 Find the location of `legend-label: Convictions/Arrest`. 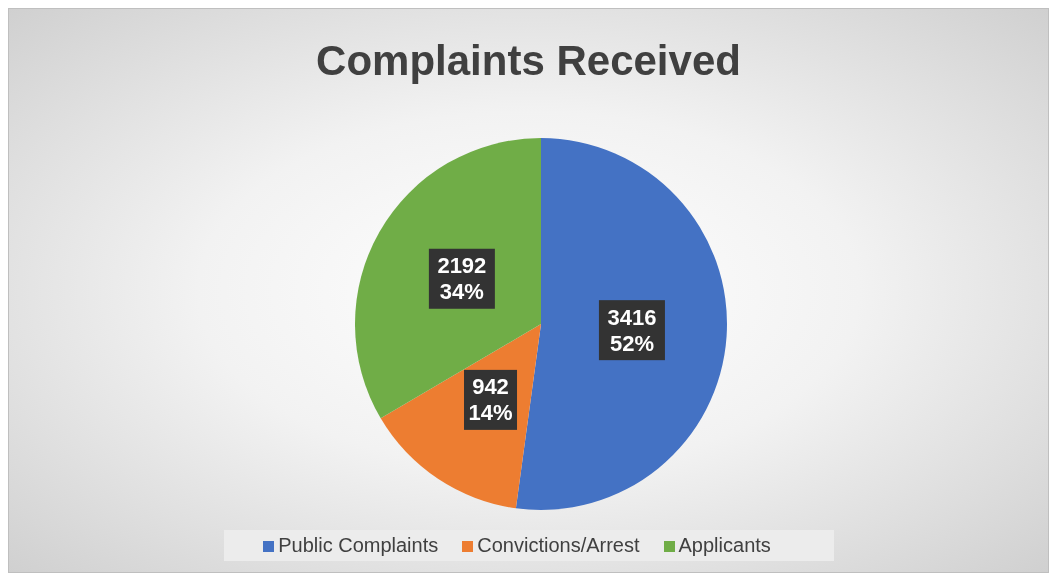

legend-label: Convictions/Arrest is located at coordinates (558, 545).